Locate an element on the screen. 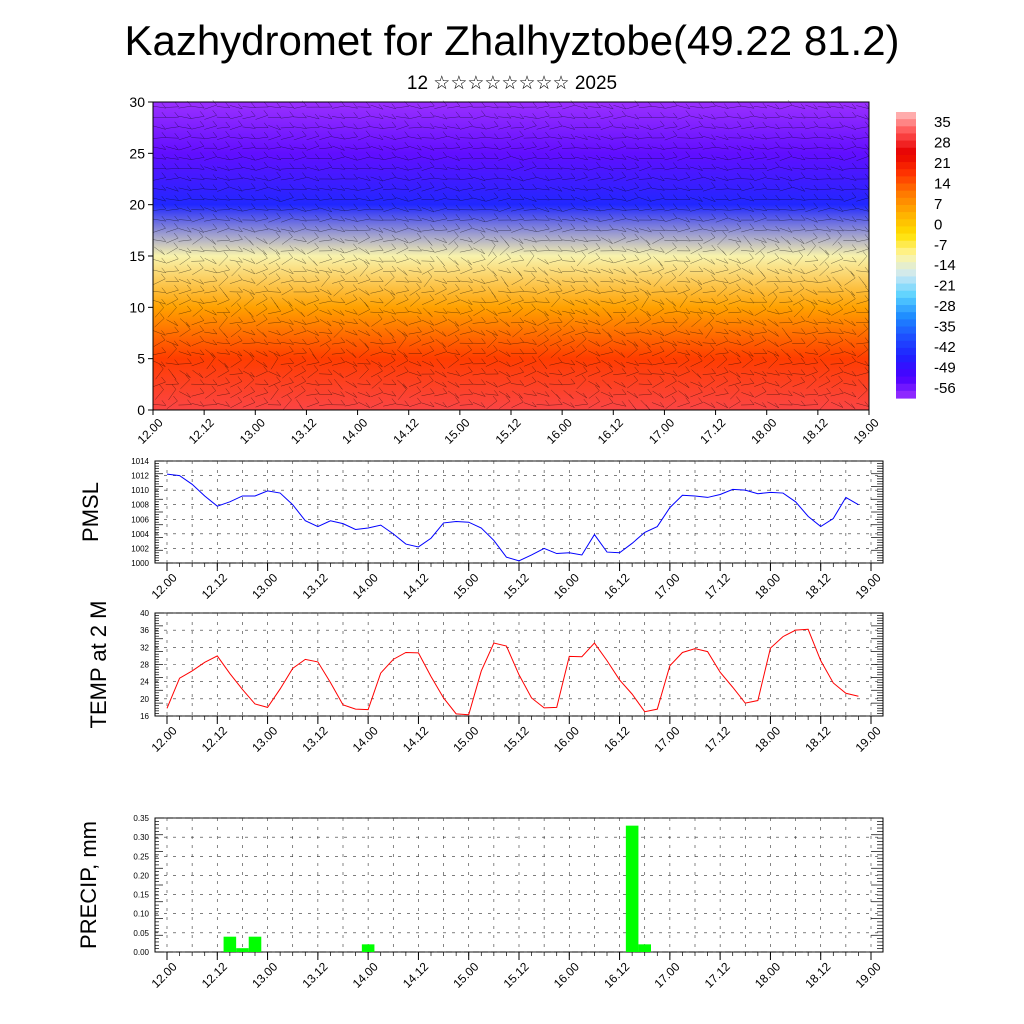 Image resolution: width=1024 pixels, height=1024 pixels. y-tick-label: 5 is located at coordinates (141, 359).